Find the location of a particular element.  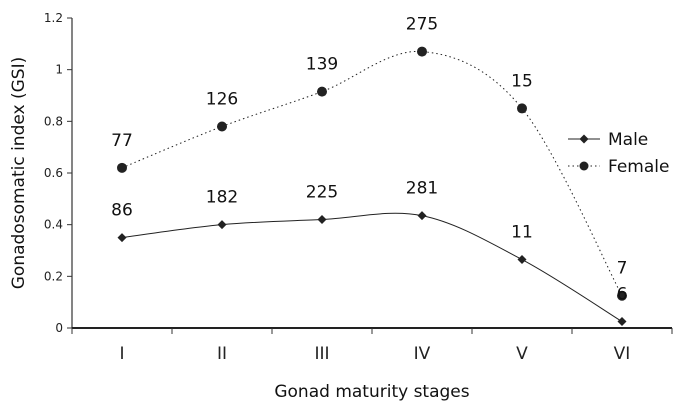

legend-male-marker is located at coordinates (584, 139).